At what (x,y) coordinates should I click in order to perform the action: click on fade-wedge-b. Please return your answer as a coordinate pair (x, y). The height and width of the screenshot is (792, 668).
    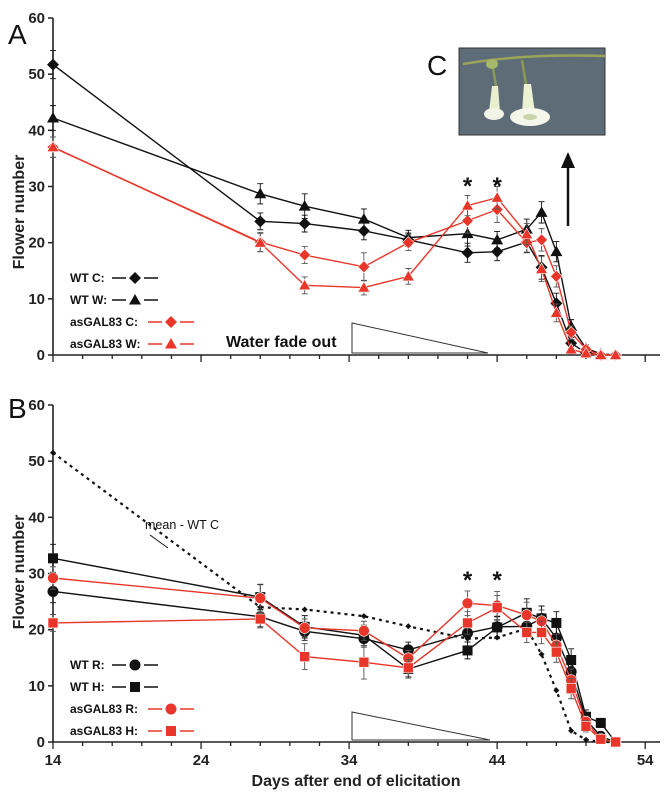
    Looking at the image, I should click on (421, 726).